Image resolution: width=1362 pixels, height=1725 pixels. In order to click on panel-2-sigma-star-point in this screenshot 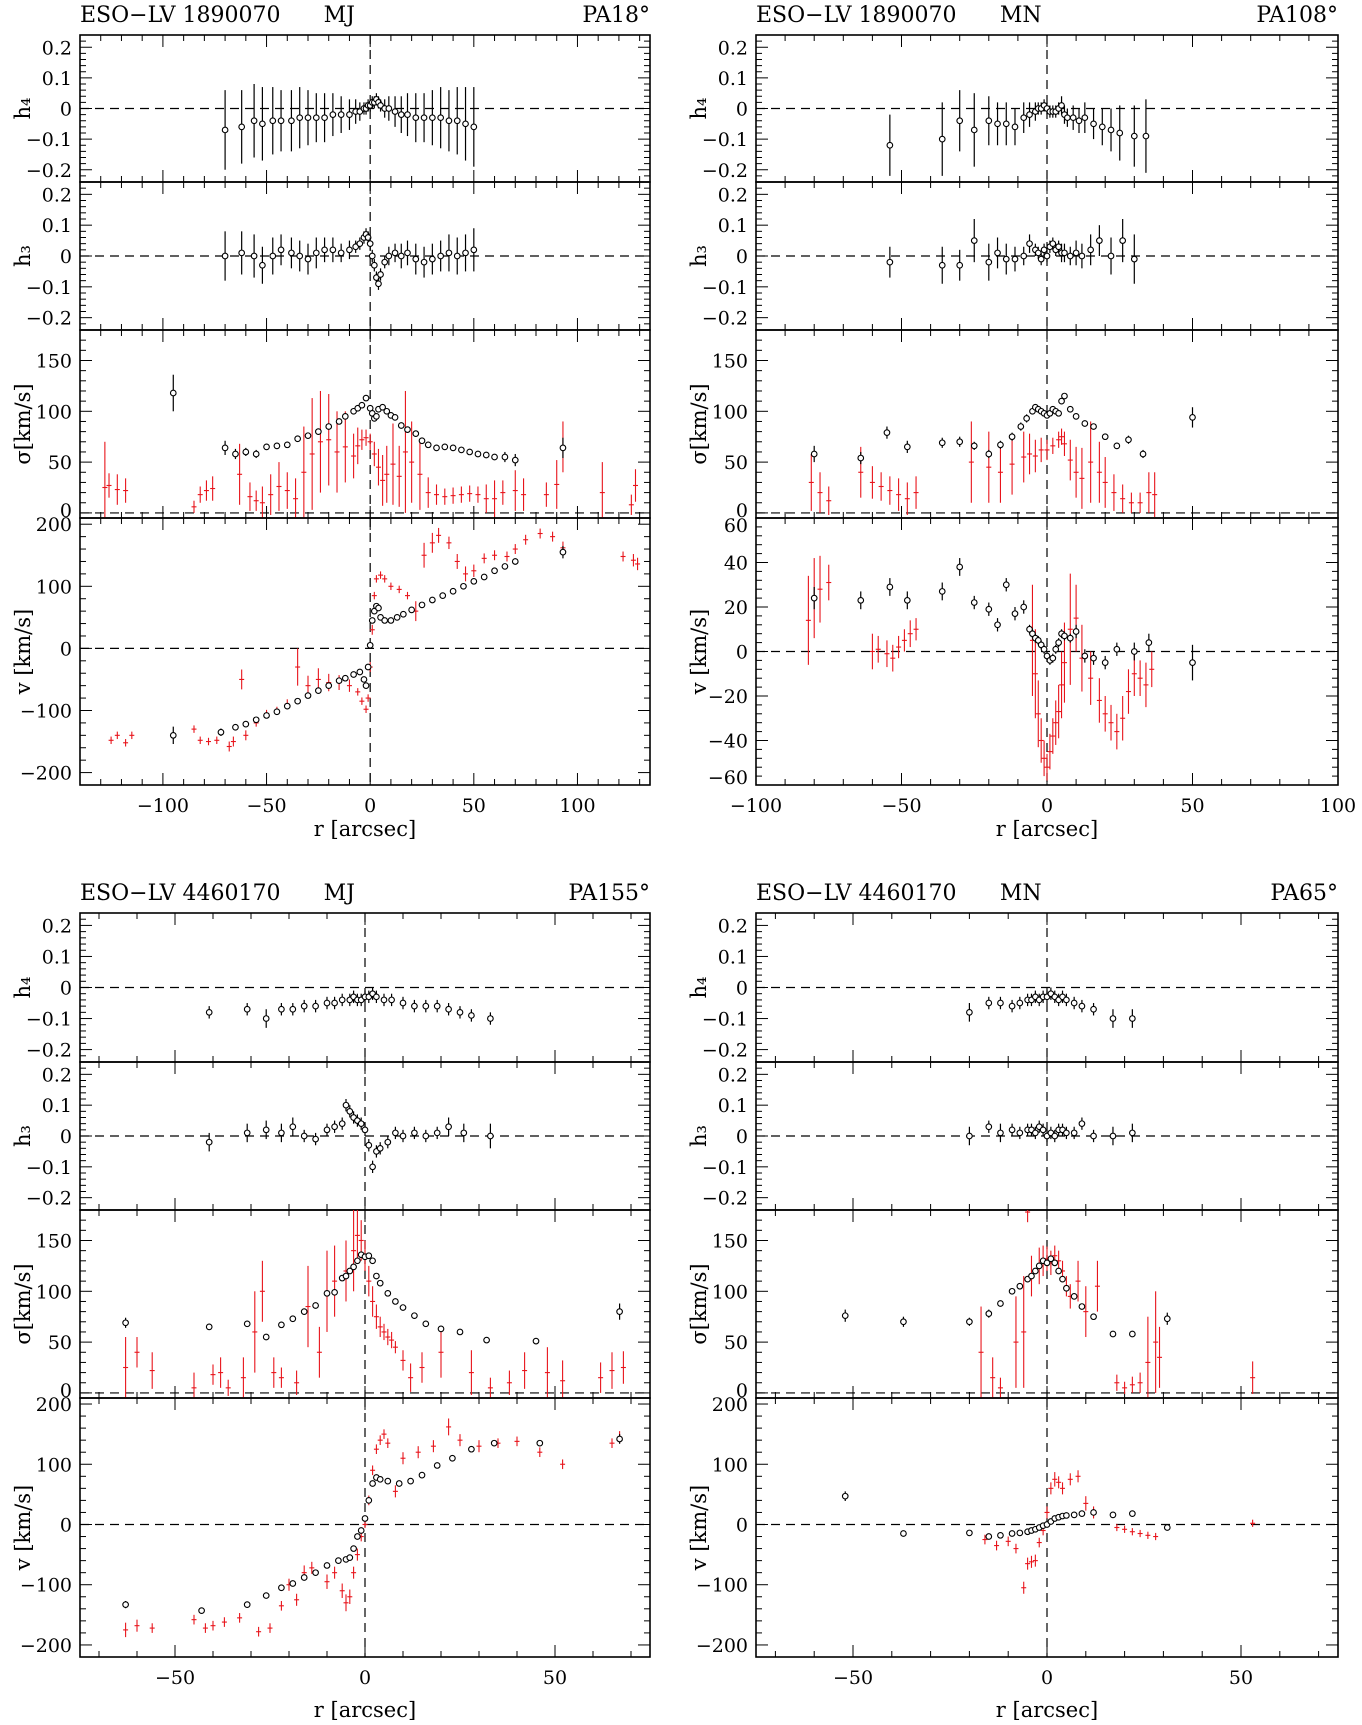, I will do `click(907, 446)`.